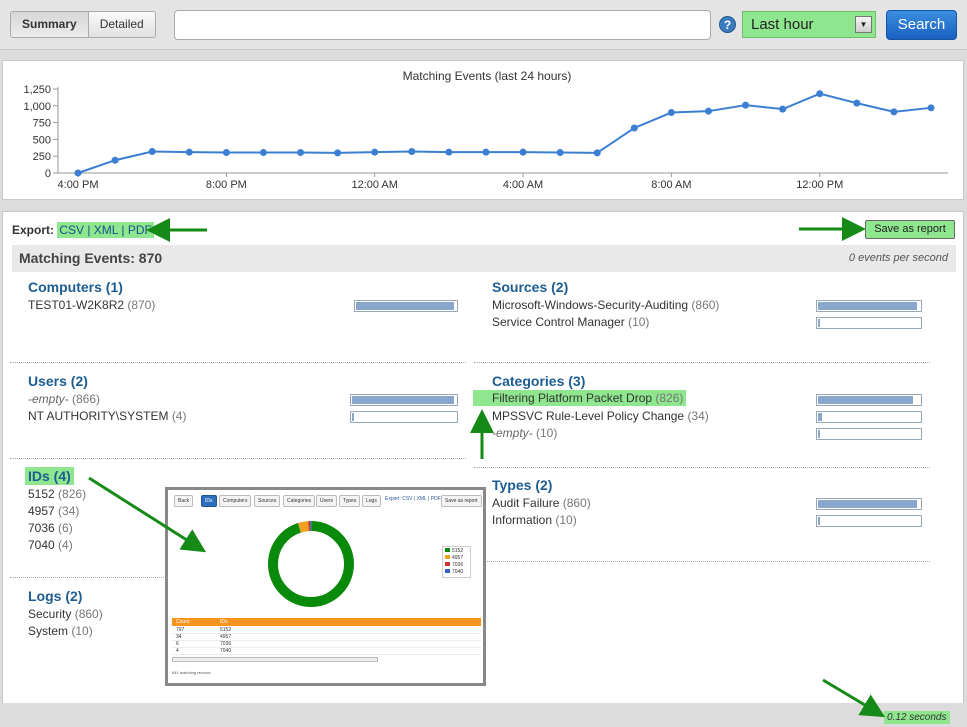 This screenshot has height=727, width=967. What do you see at coordinates (541, 503) in the screenshot?
I see `facet-item: Audit Failure (860)` at bounding box center [541, 503].